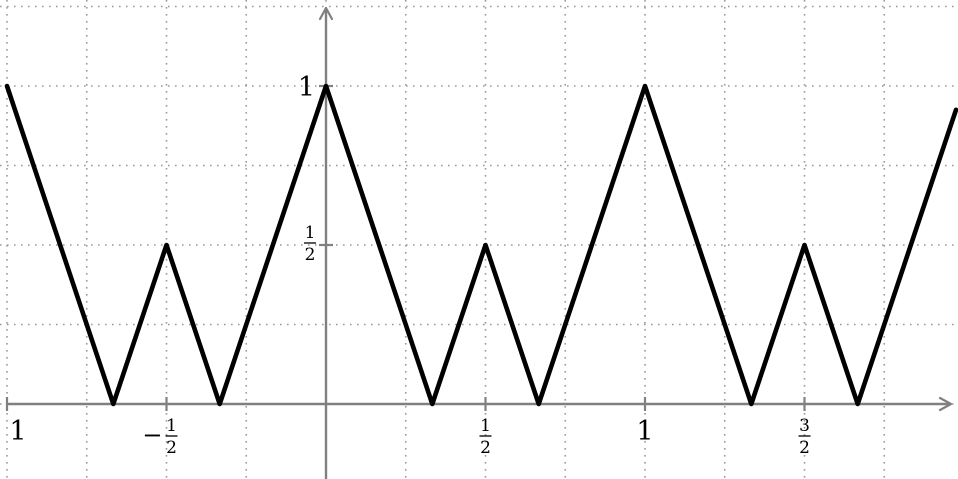 This screenshot has height=479, width=958. Describe the element at coordinates (485, 437) in the screenshot. I see `x-tick-label-2: 12` at that location.